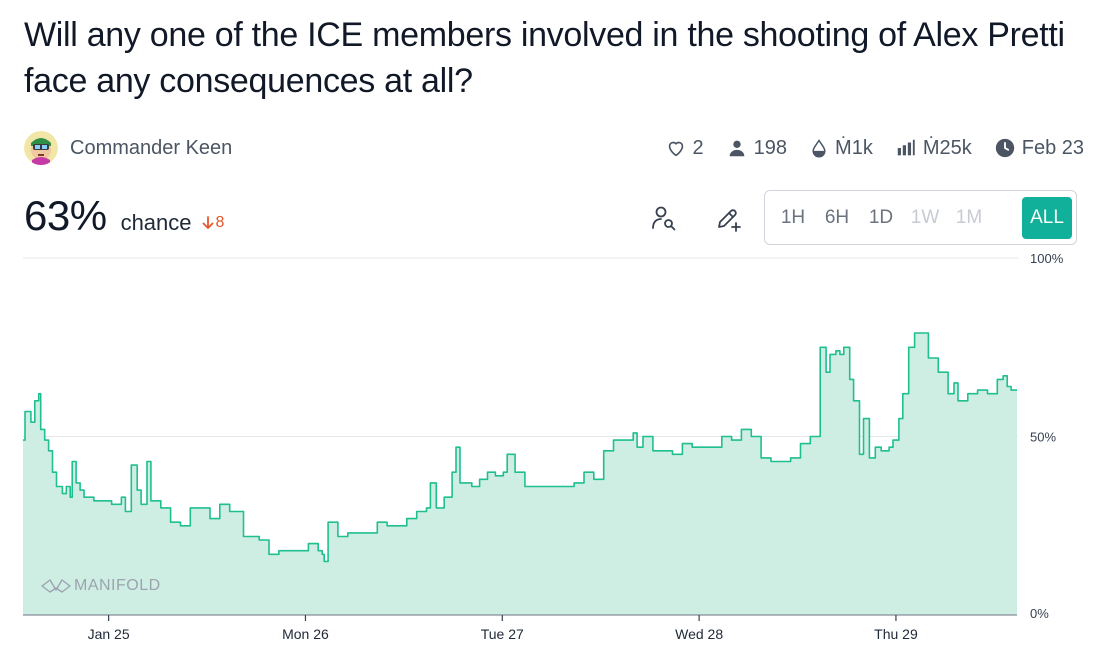 This screenshot has height=652, width=1106. I want to click on pencil-plus-icon, so click(729, 220).